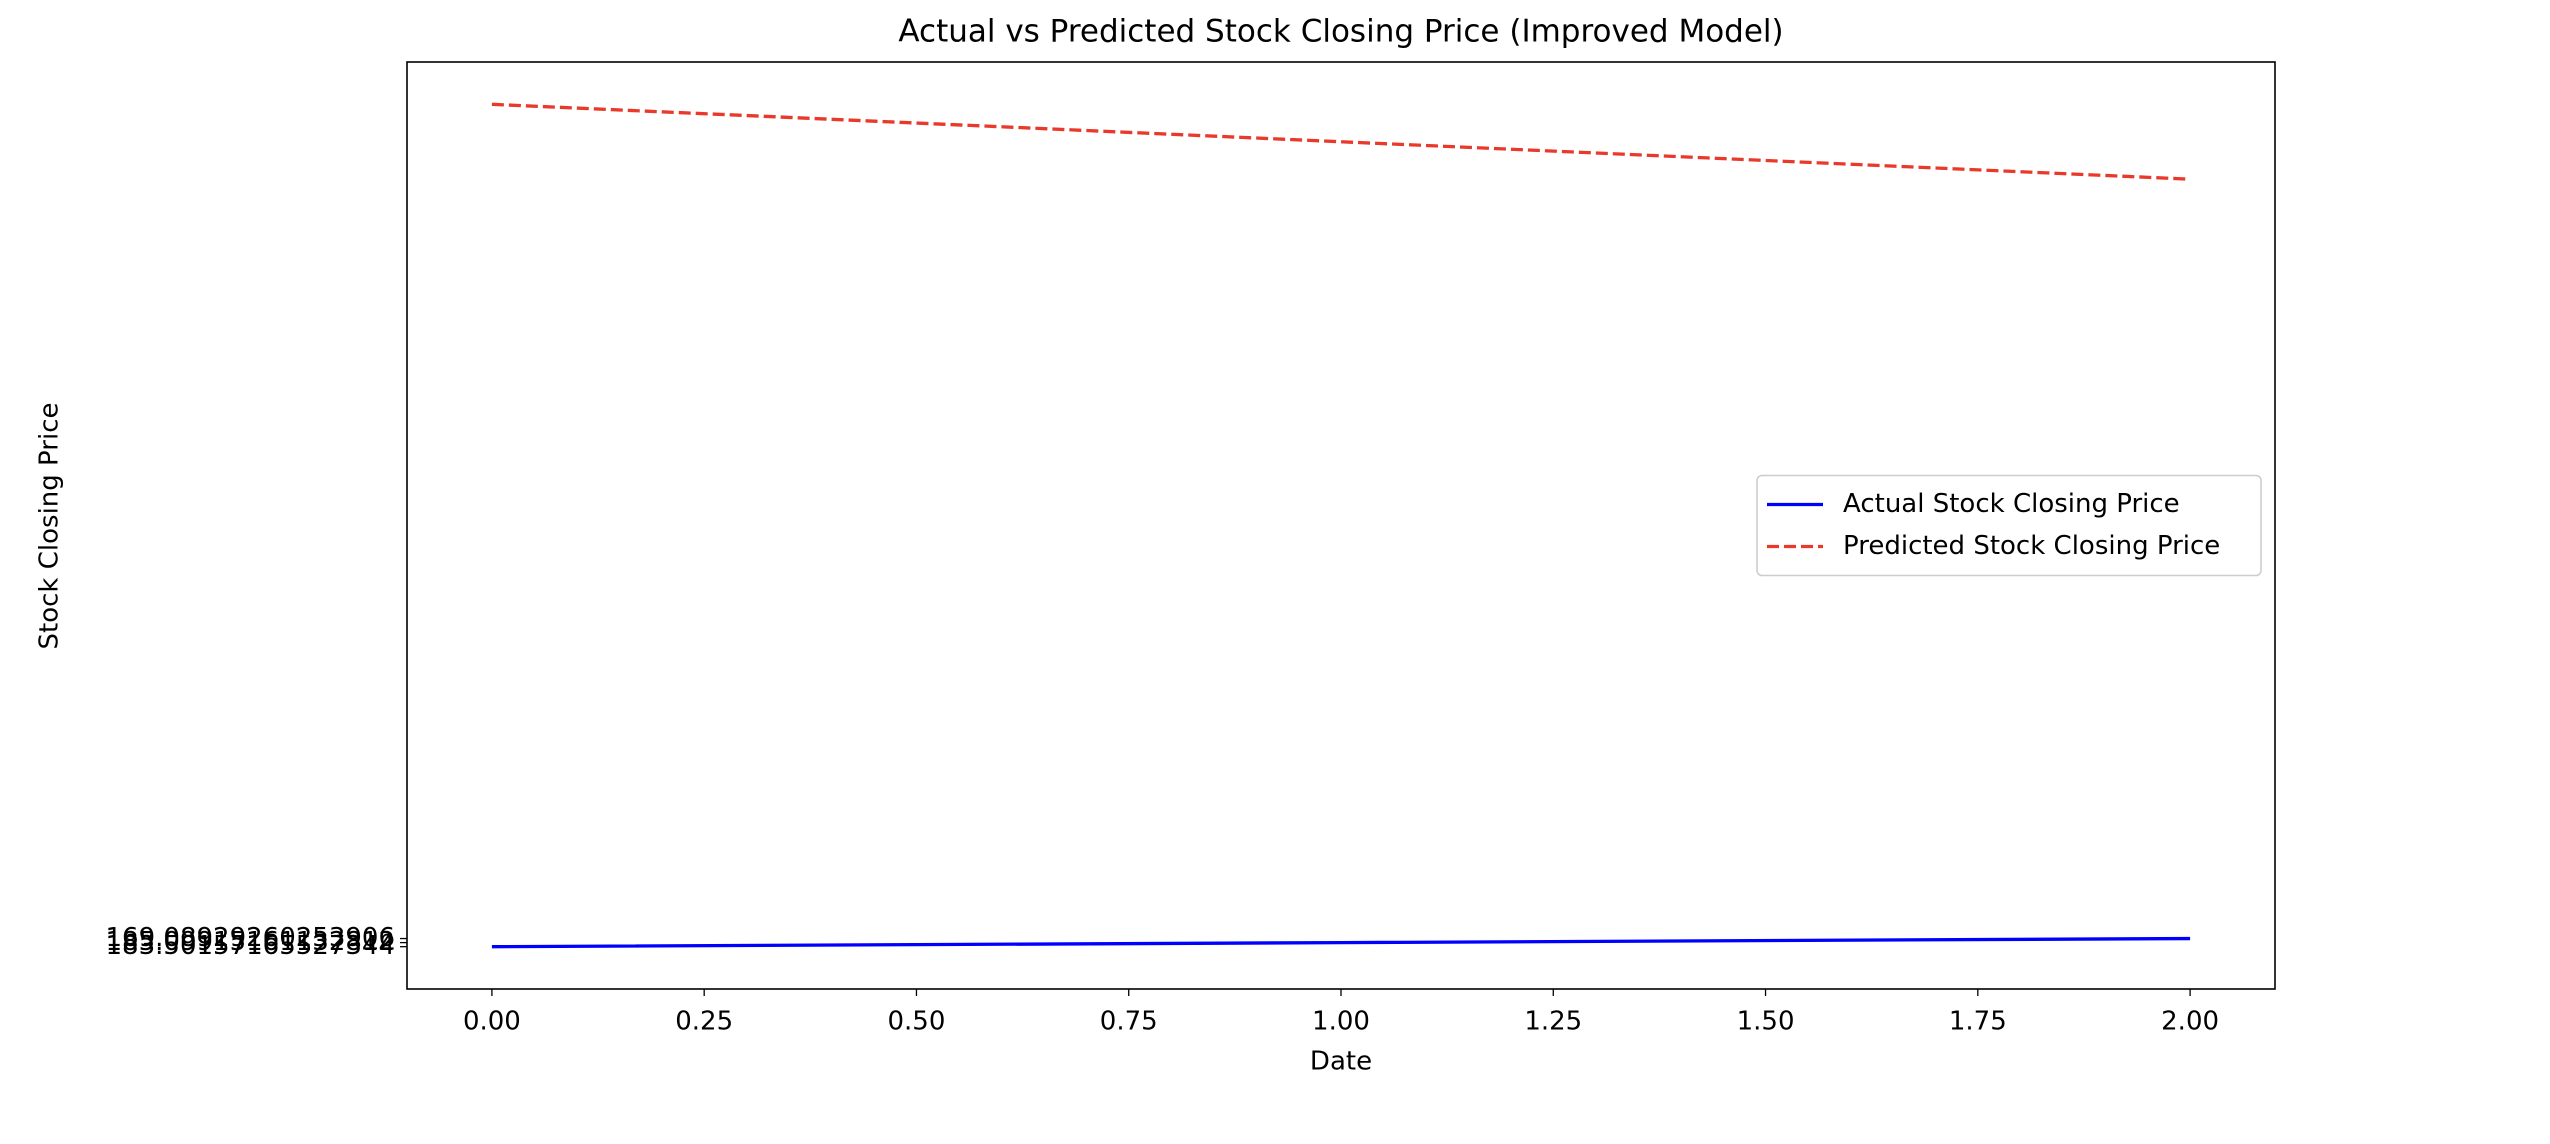 Image resolution: width=2550 pixels, height=1144 pixels. What do you see at coordinates (1129, 1022) in the screenshot?
I see `x-tick-label: 0.75` at bounding box center [1129, 1022].